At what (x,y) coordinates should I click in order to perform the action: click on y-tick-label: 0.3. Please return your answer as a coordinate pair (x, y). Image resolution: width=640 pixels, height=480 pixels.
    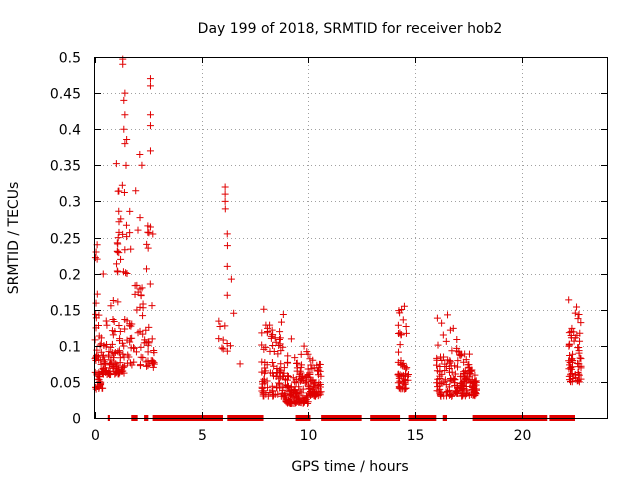
    Looking at the image, I should click on (70, 203).